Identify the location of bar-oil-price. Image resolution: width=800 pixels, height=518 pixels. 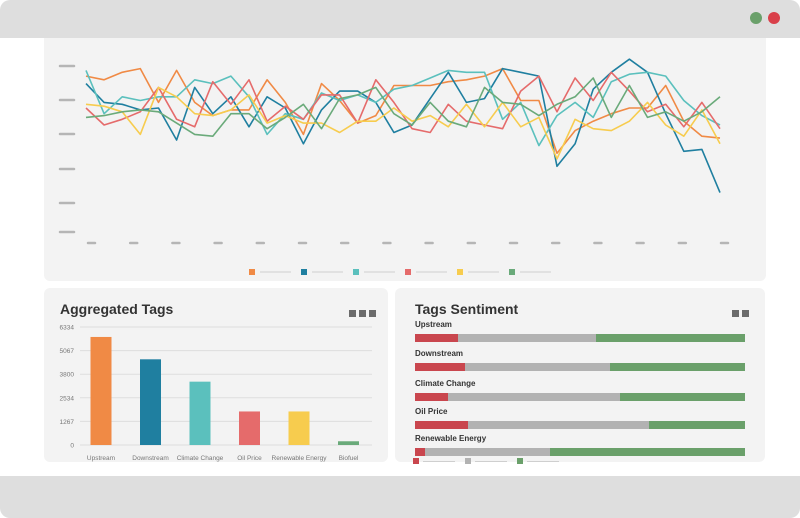
(249, 428).